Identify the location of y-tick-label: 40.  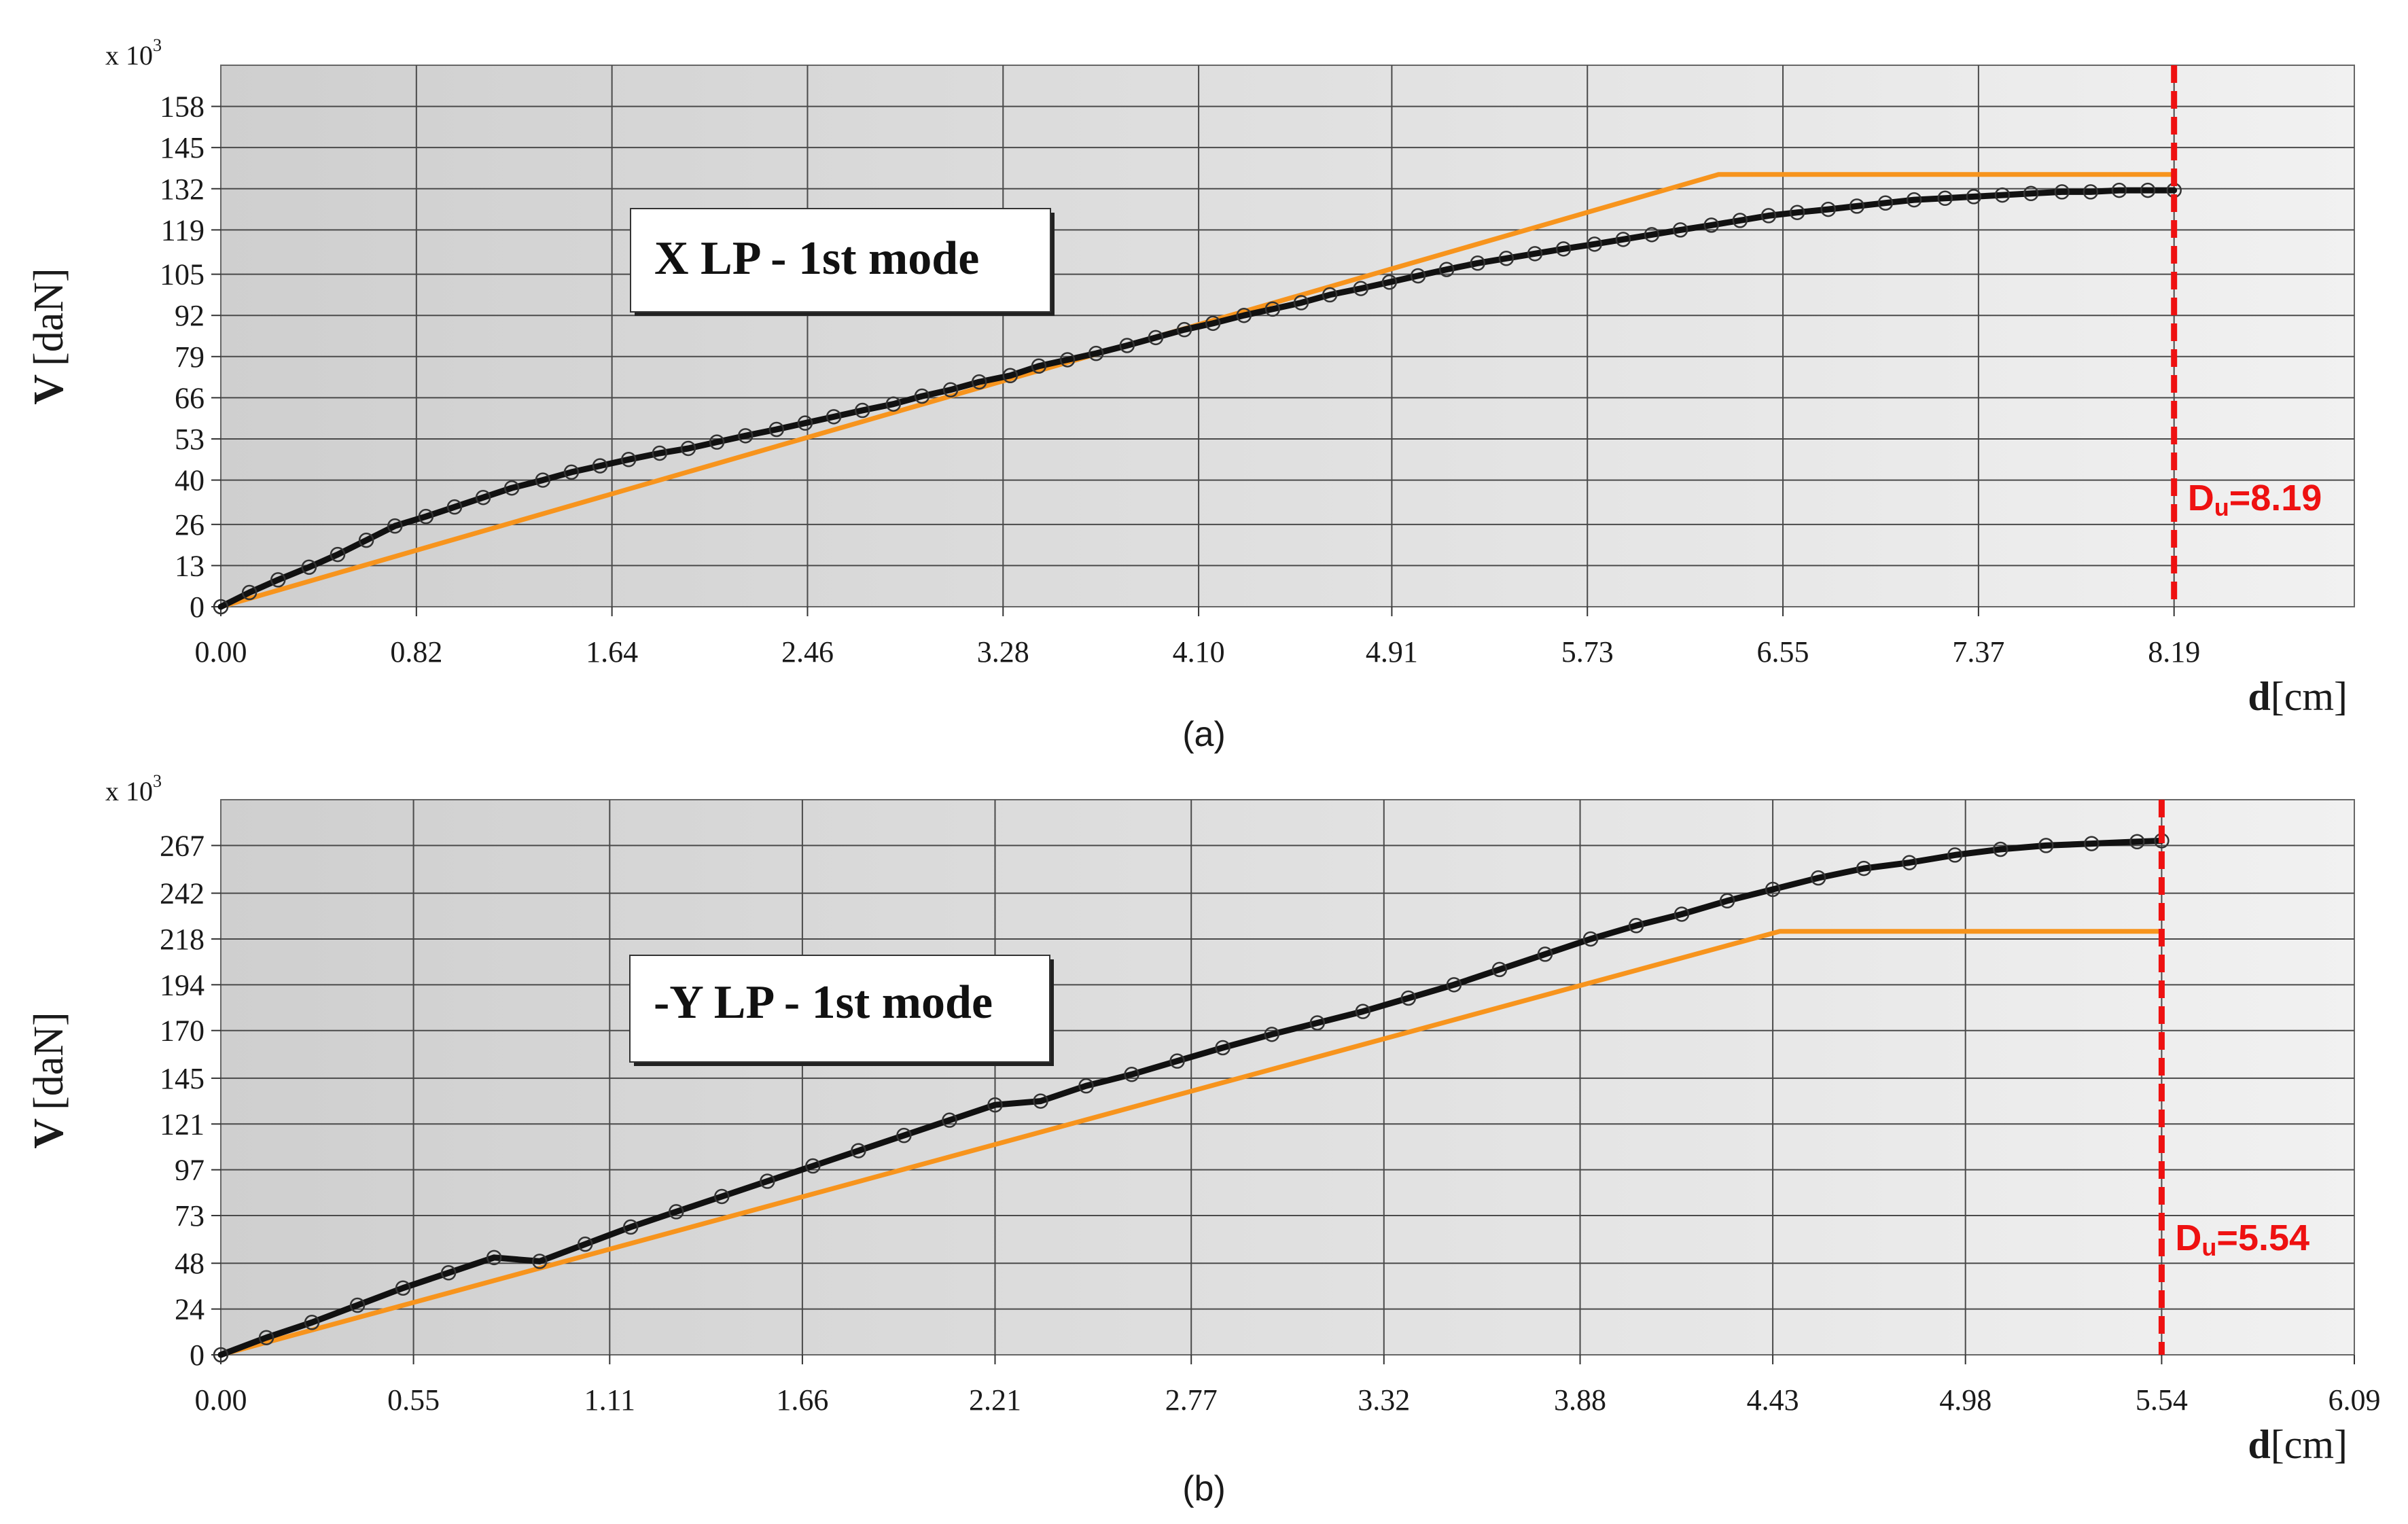
(190, 480).